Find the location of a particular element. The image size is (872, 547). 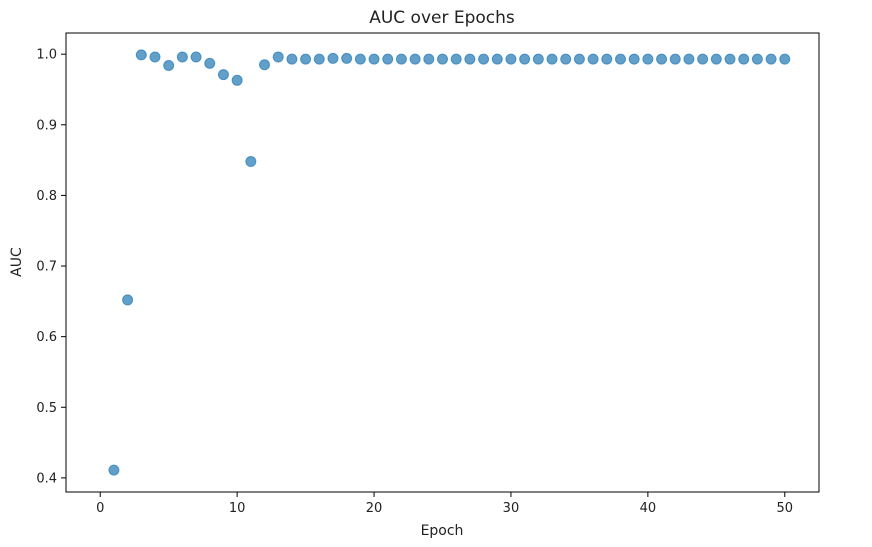

x-tick-label: 30 is located at coordinates (511, 508).